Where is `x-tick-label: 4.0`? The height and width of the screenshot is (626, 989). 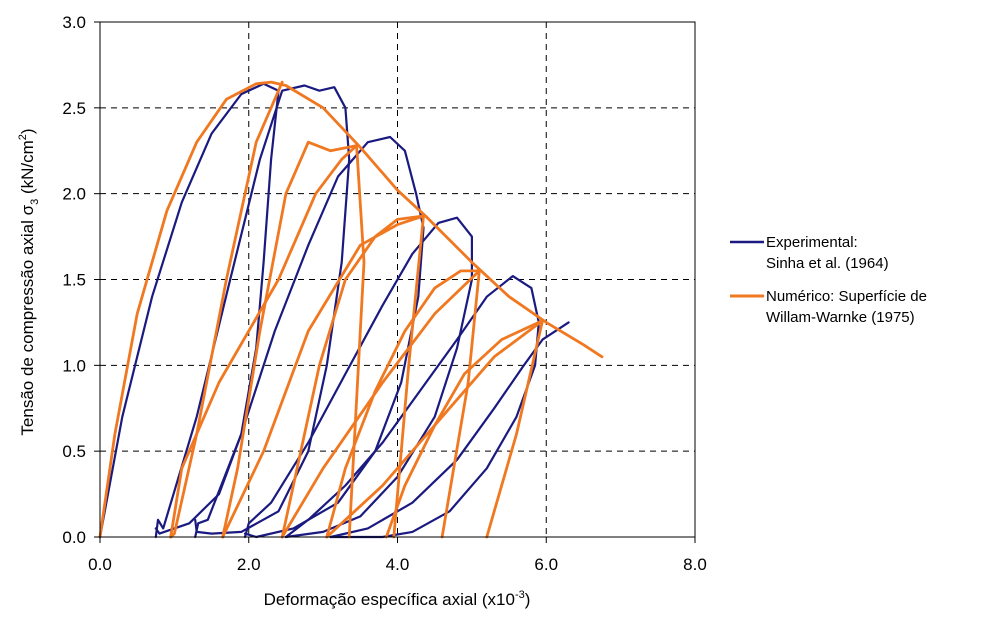 x-tick-label: 4.0 is located at coordinates (398, 564).